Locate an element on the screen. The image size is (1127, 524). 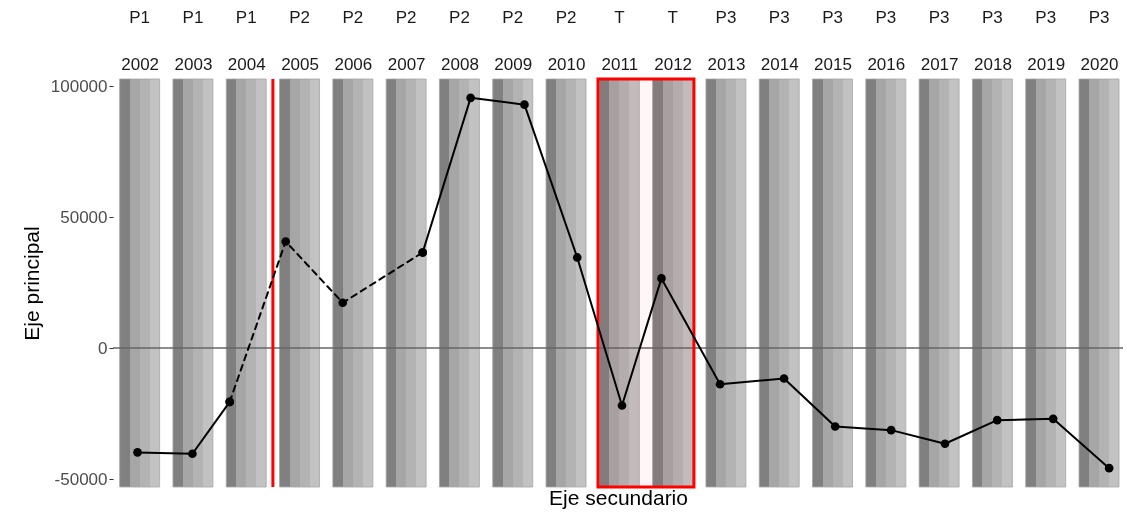
x-tick-label: 2005 is located at coordinates (300, 64).